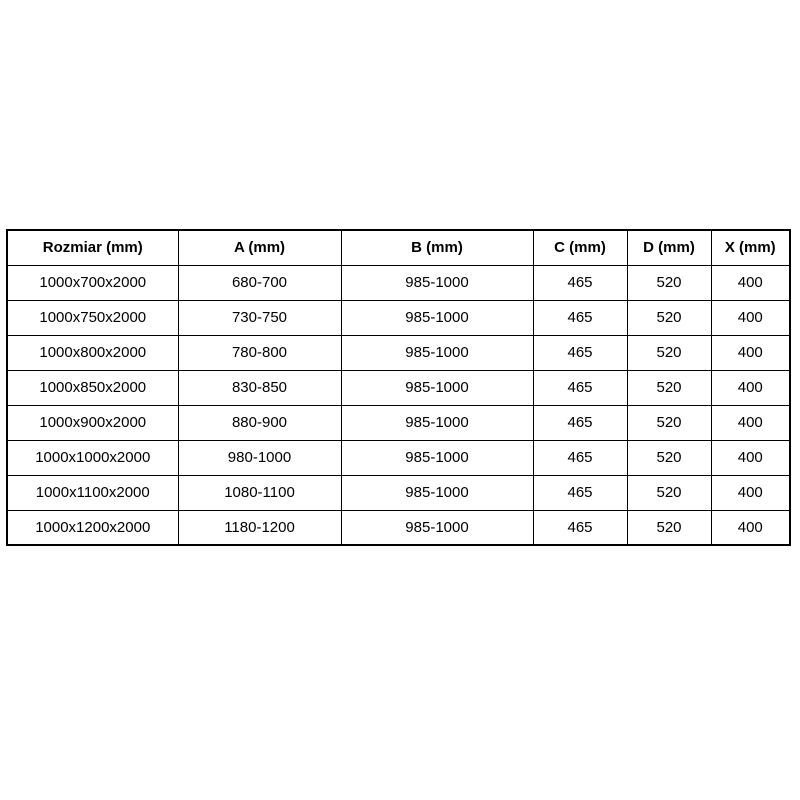  I want to click on column-header: X (mm), so click(750, 247).